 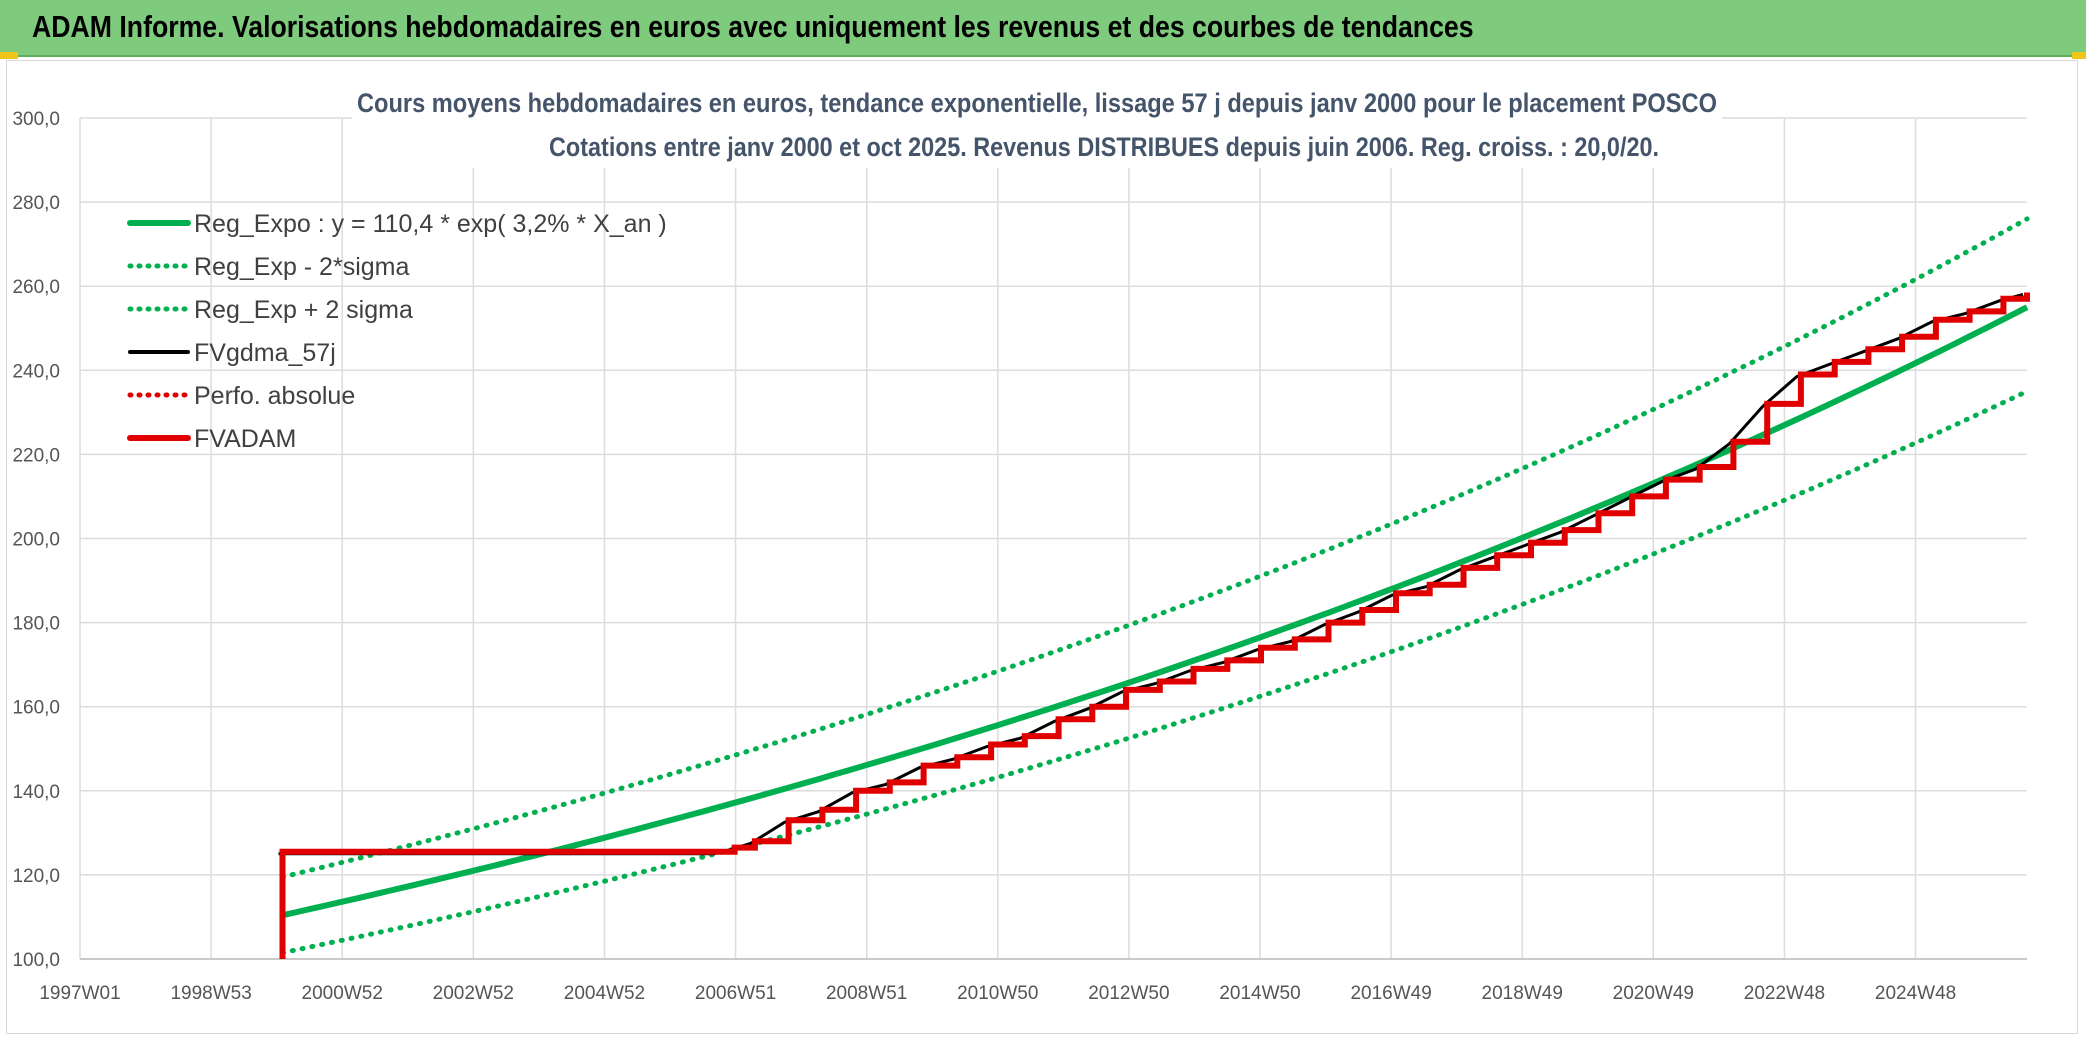 I want to click on corner-marker-right, so click(x=2079, y=55).